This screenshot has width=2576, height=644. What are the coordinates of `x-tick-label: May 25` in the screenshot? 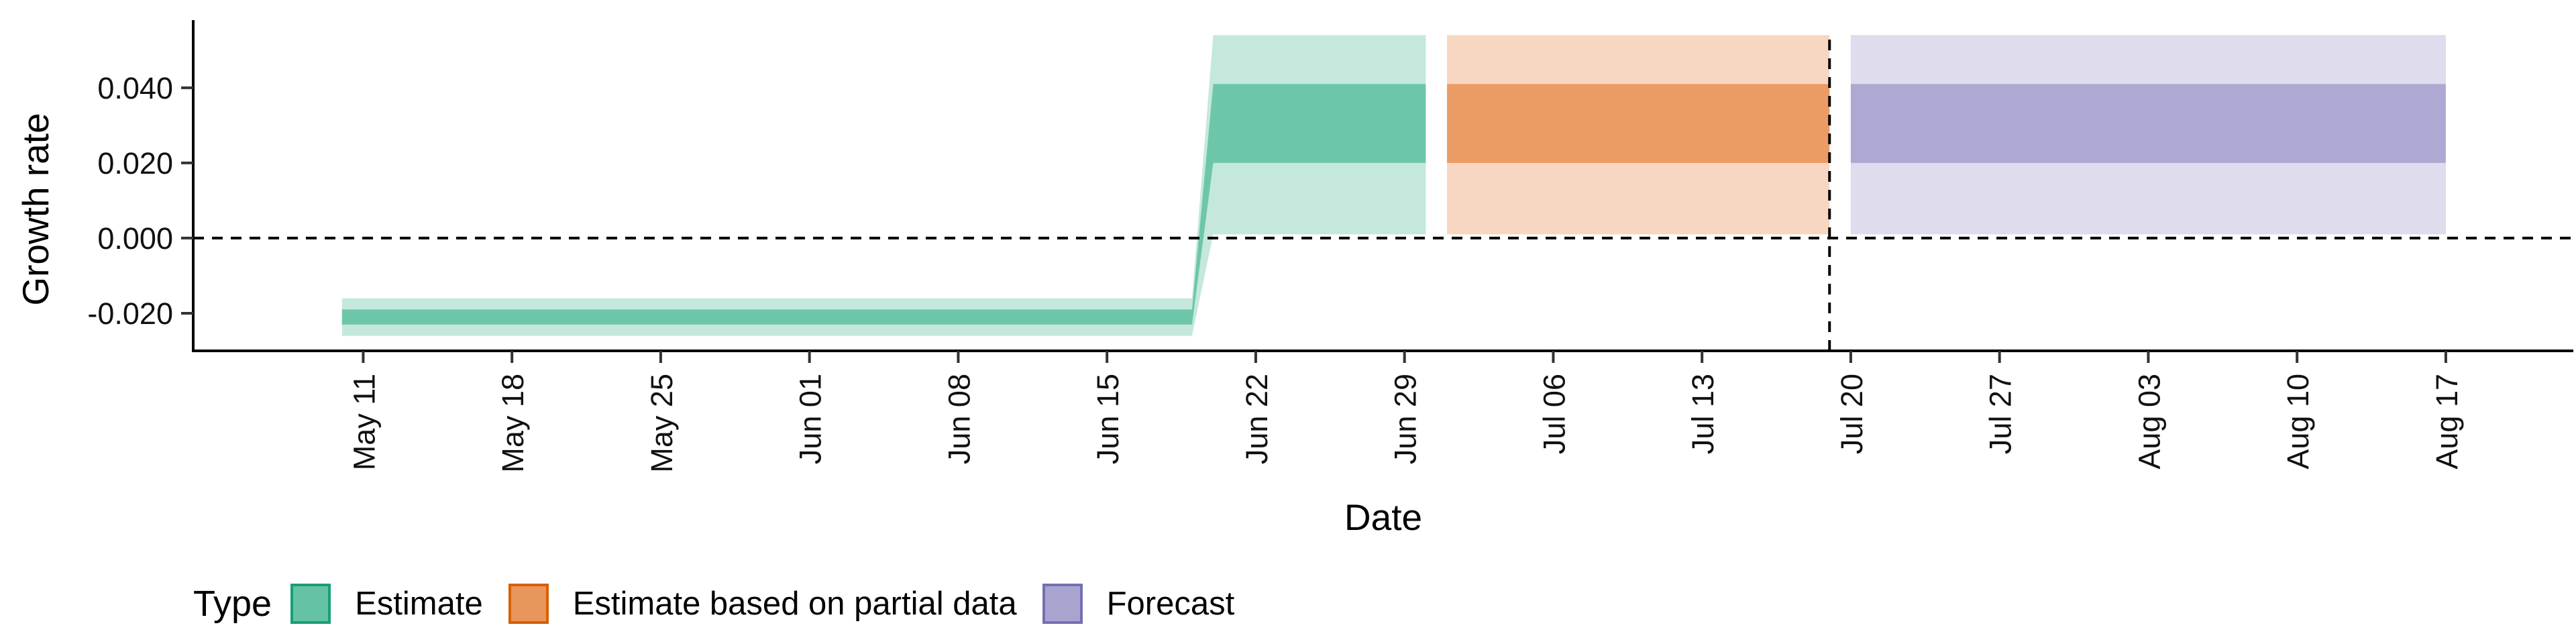 It's located at (662, 423).